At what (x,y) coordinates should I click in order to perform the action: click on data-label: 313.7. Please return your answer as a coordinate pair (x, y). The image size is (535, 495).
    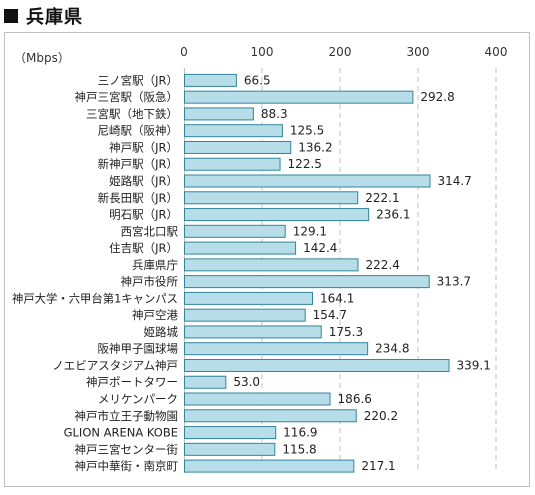
    Looking at the image, I should click on (454, 282).